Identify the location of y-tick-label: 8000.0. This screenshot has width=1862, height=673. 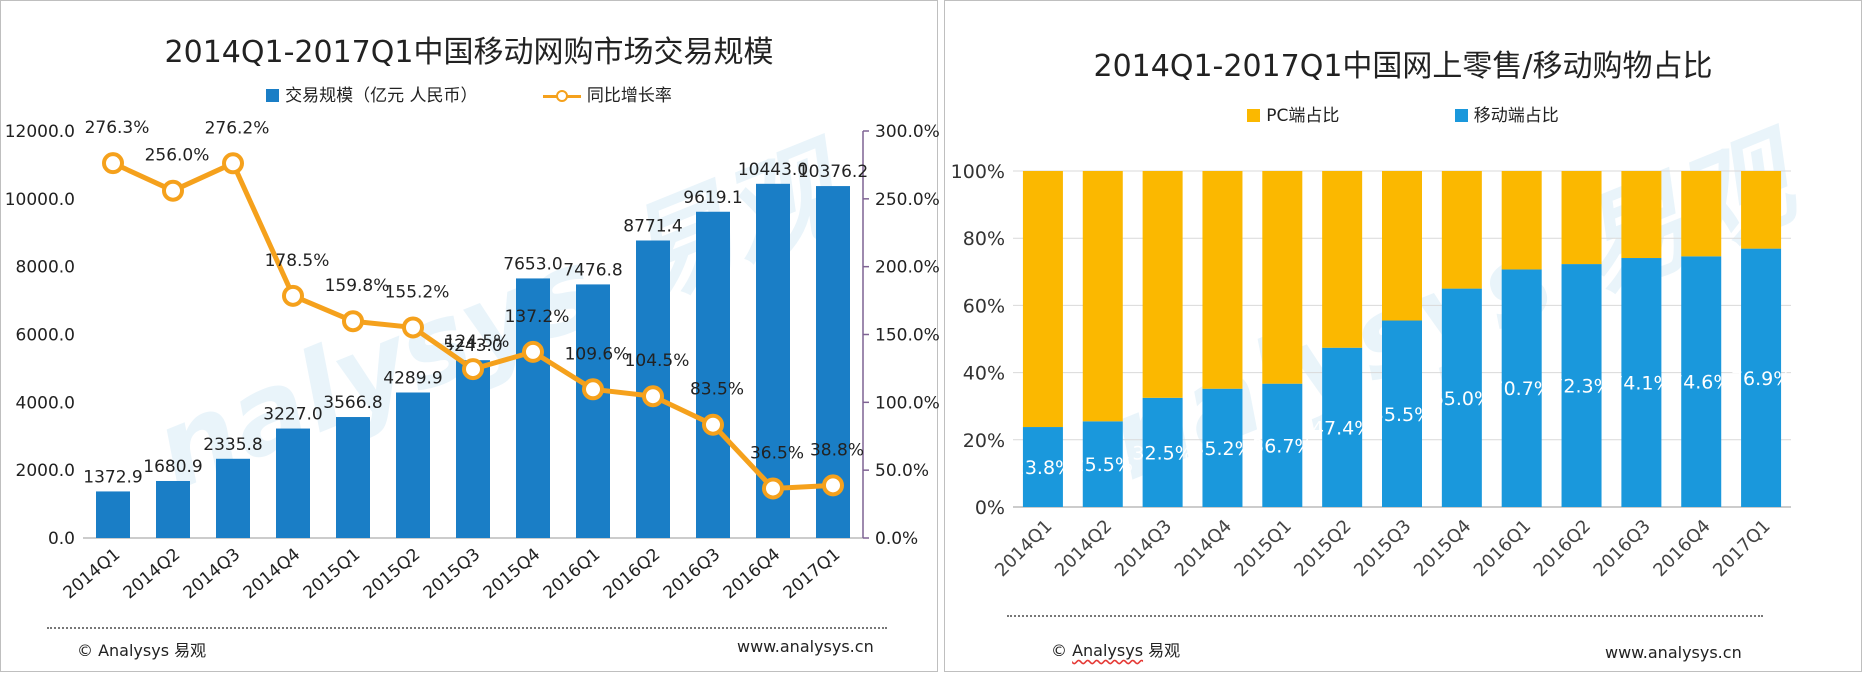
(45, 268).